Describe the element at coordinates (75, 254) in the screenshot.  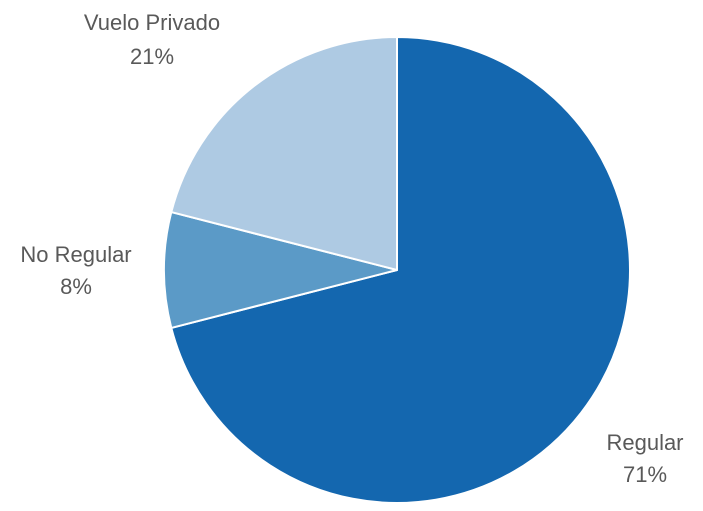
I see `slice-label-no-regular: No Regular` at that location.